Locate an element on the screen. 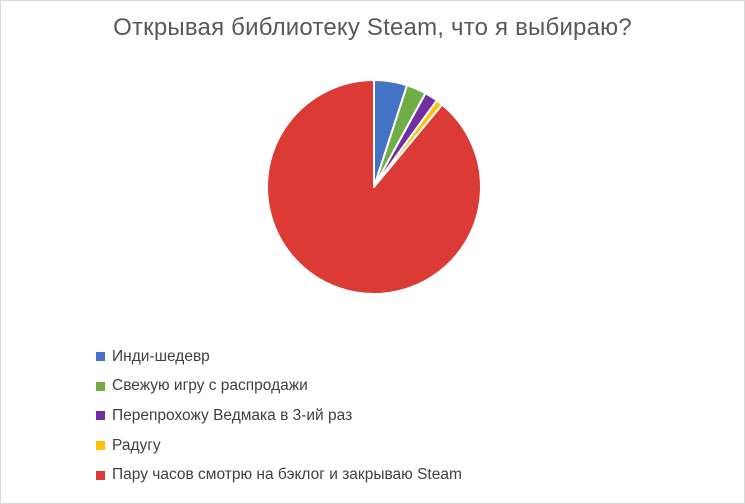 The height and width of the screenshot is (504, 745). legend-label: Радугу is located at coordinates (136, 445).